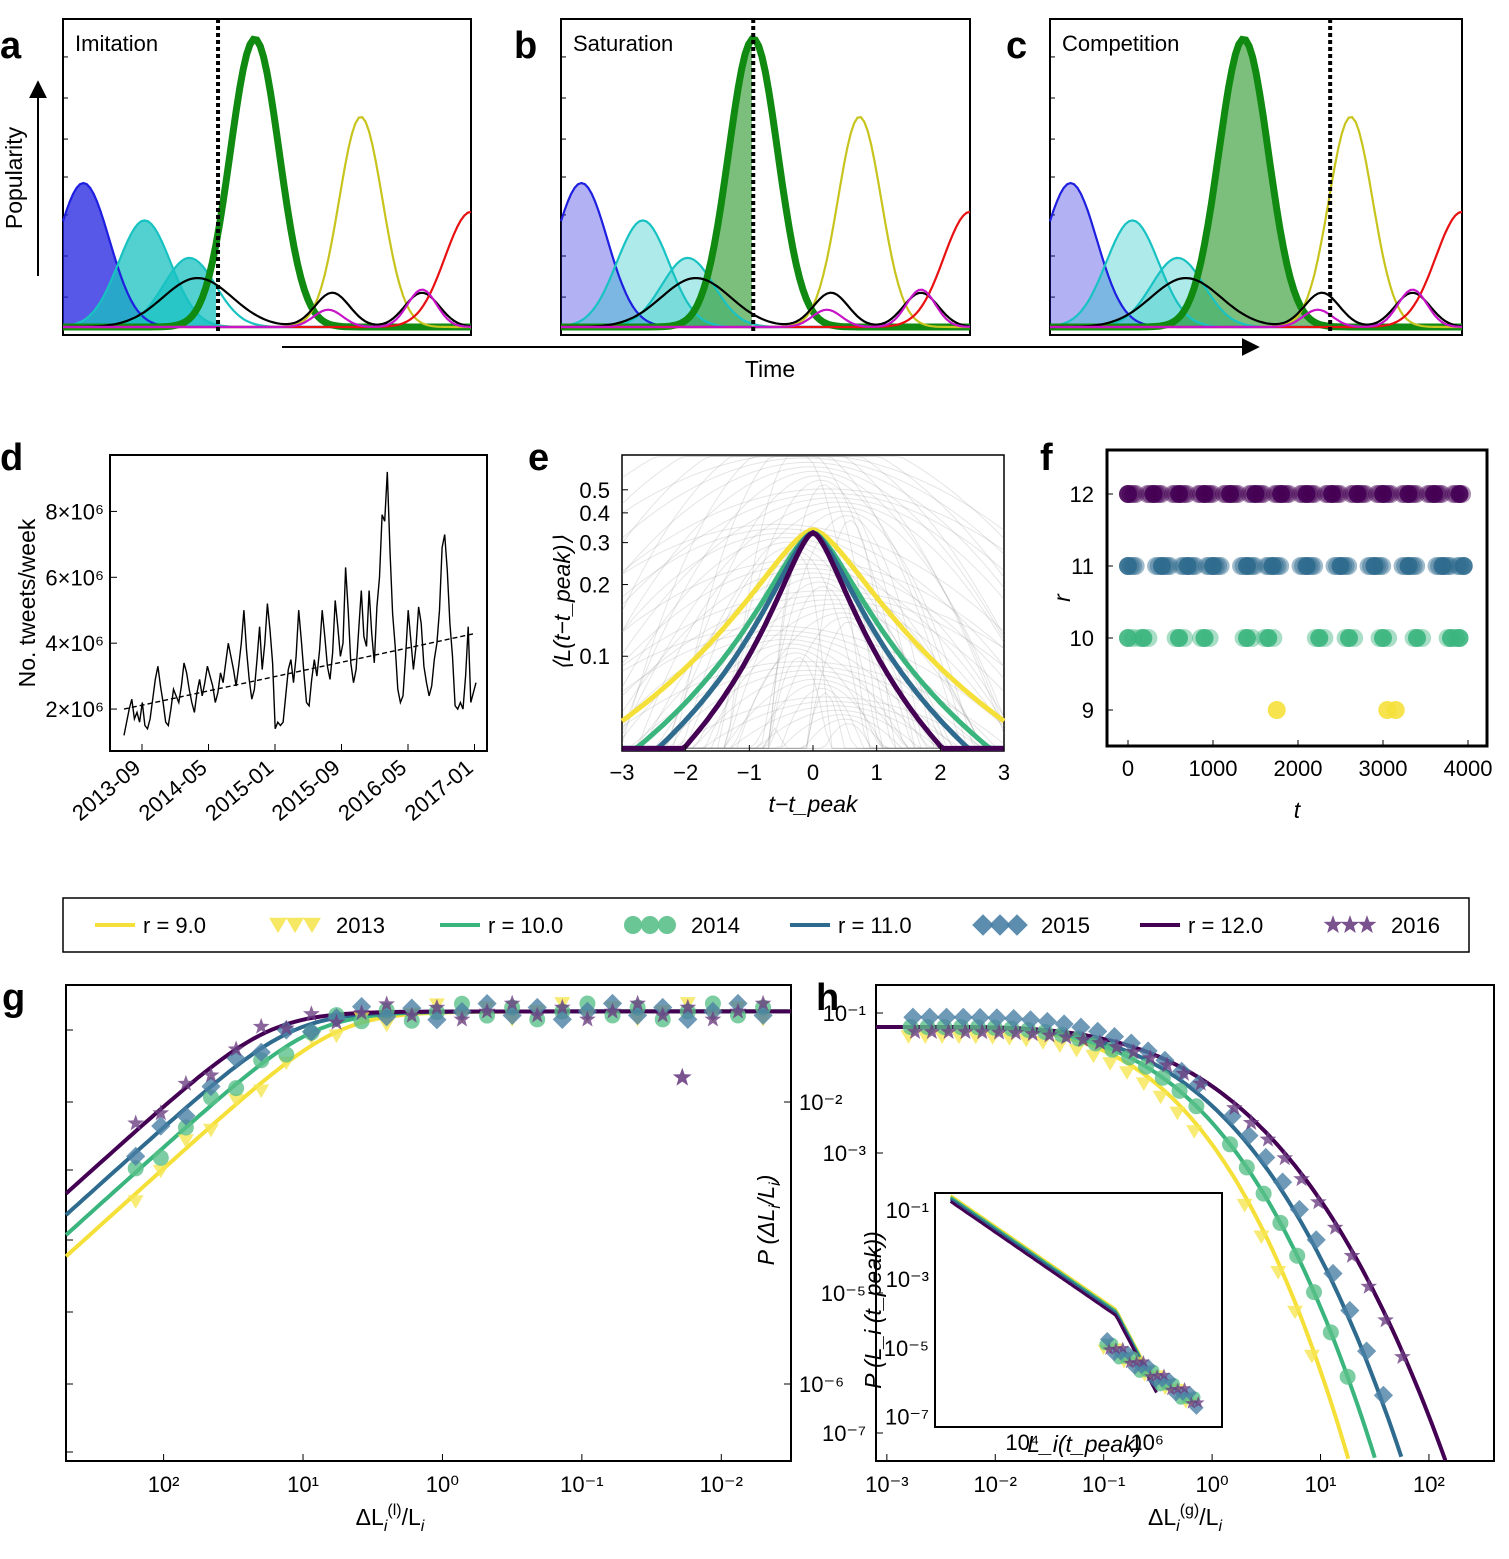 Image resolution: width=1509 pixels, height=1559 pixels. I want to click on area-teal2, so click(139, 292).